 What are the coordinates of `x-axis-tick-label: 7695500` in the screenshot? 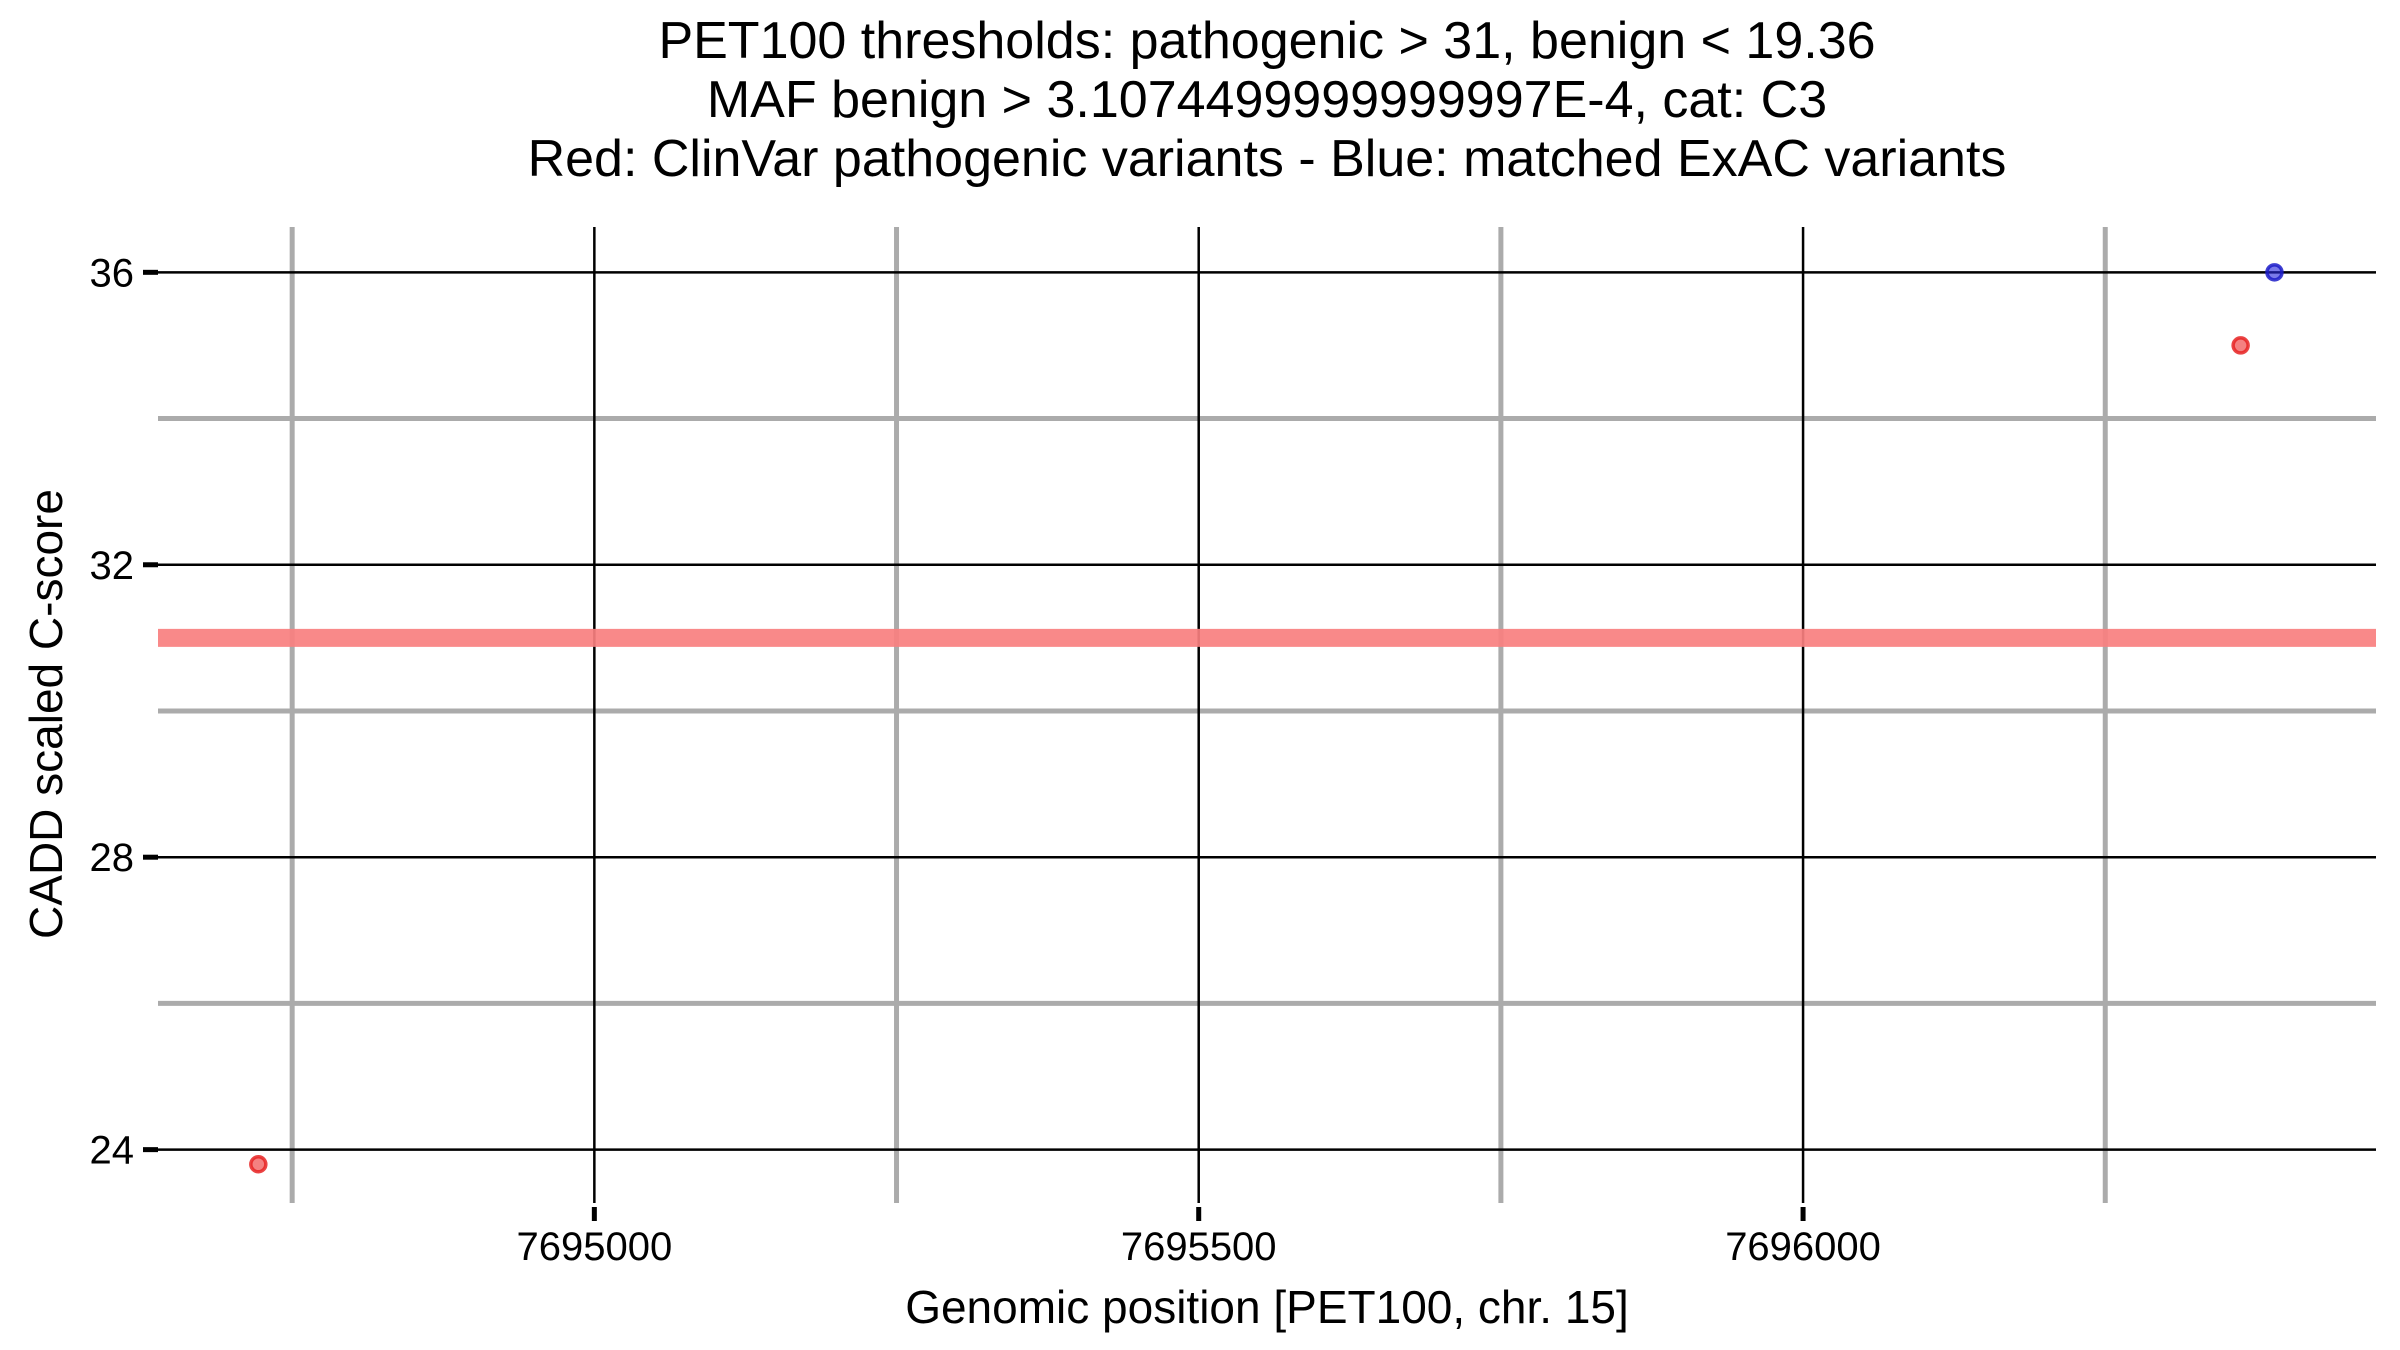 It's located at (1199, 1247).